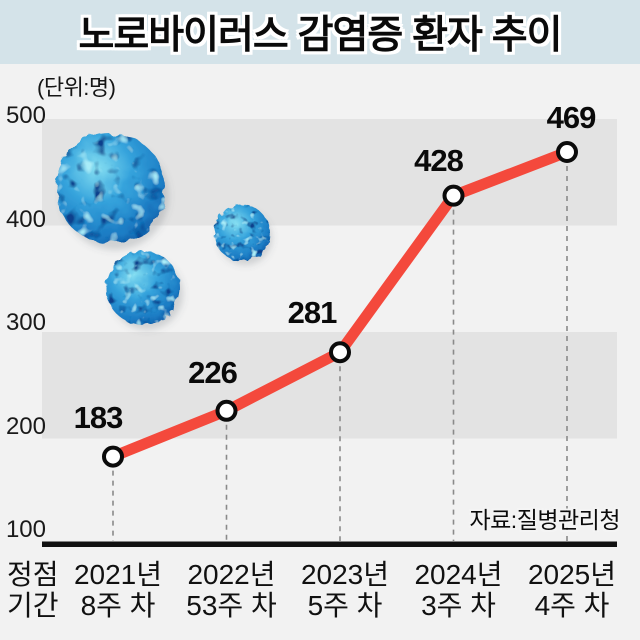  What do you see at coordinates (329, 544) in the screenshot?
I see `x-axis-line` at bounding box center [329, 544].